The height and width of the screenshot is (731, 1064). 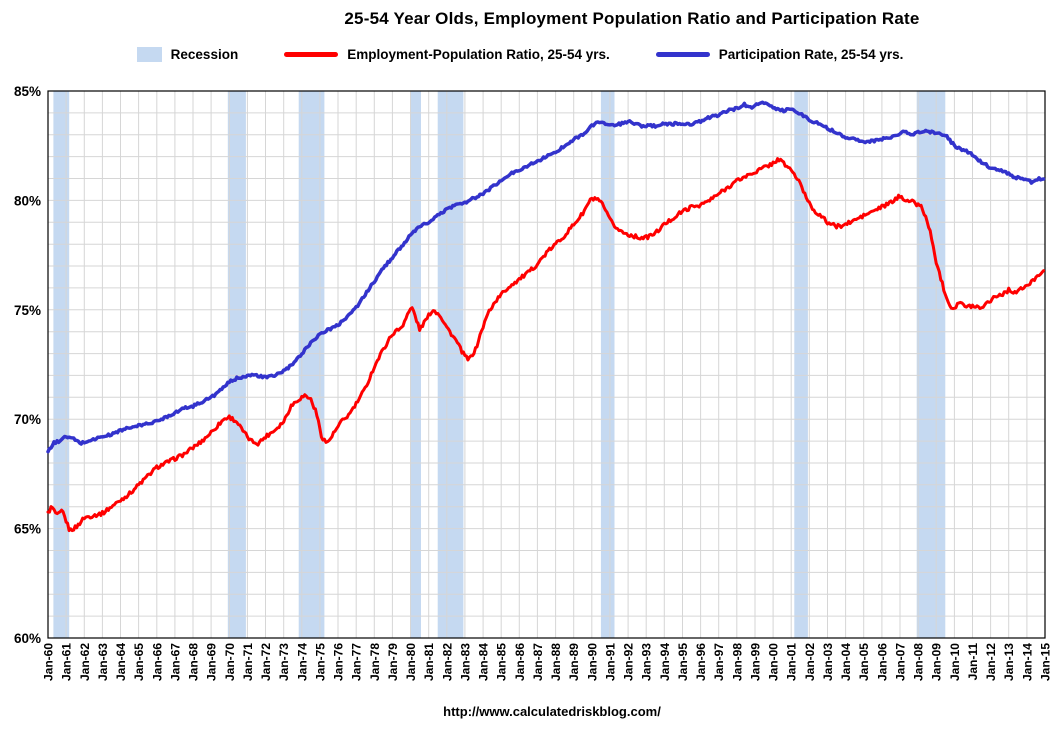 What do you see at coordinates (175, 662) in the screenshot?
I see `x-tick-label: Jan-67` at bounding box center [175, 662].